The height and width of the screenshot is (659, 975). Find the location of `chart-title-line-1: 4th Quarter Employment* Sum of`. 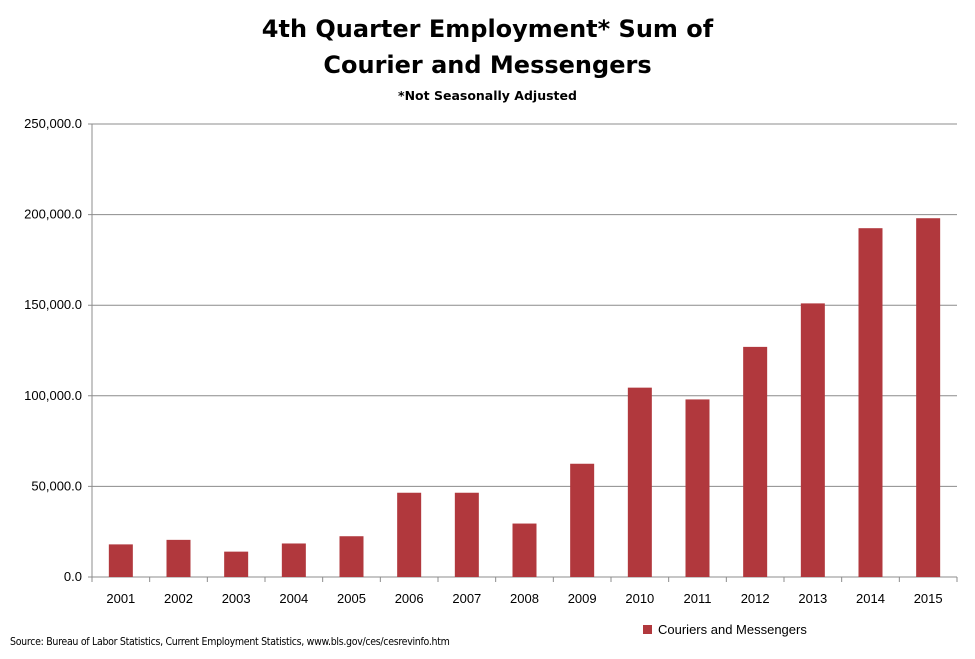

chart-title-line-1: 4th Quarter Employment* Sum of is located at coordinates (487, 29).